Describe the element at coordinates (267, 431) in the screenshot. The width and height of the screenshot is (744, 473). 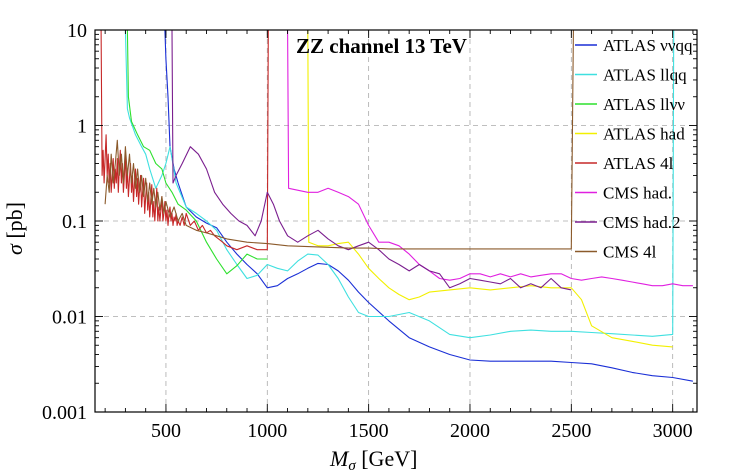
I see `x-tick-label: 1000` at that location.